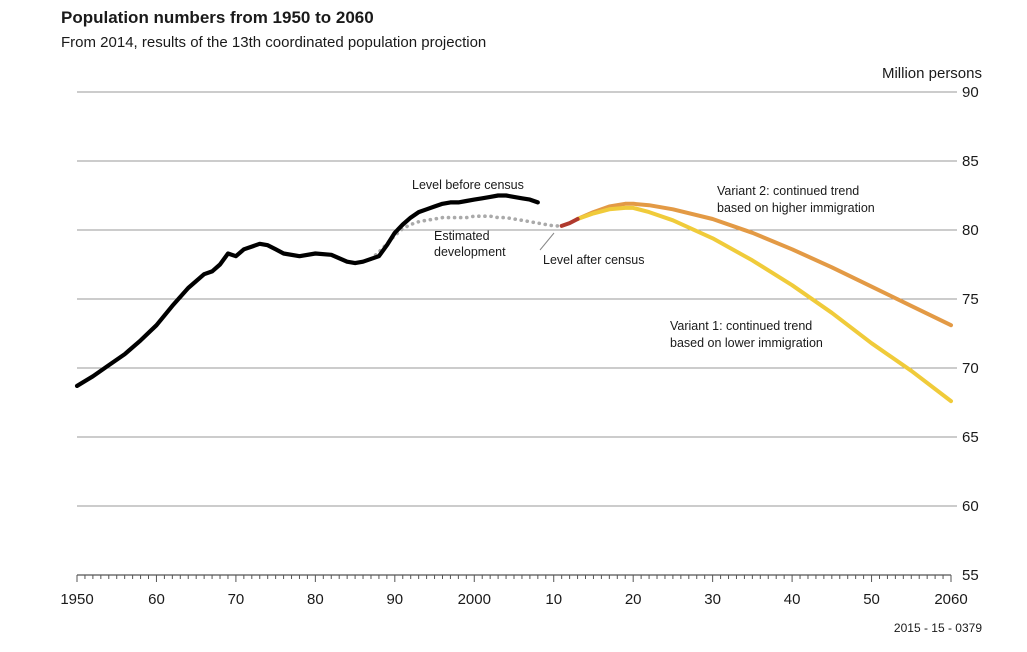 This screenshot has width=1027, height=652. I want to click on y-tick-label: 75, so click(970, 299).